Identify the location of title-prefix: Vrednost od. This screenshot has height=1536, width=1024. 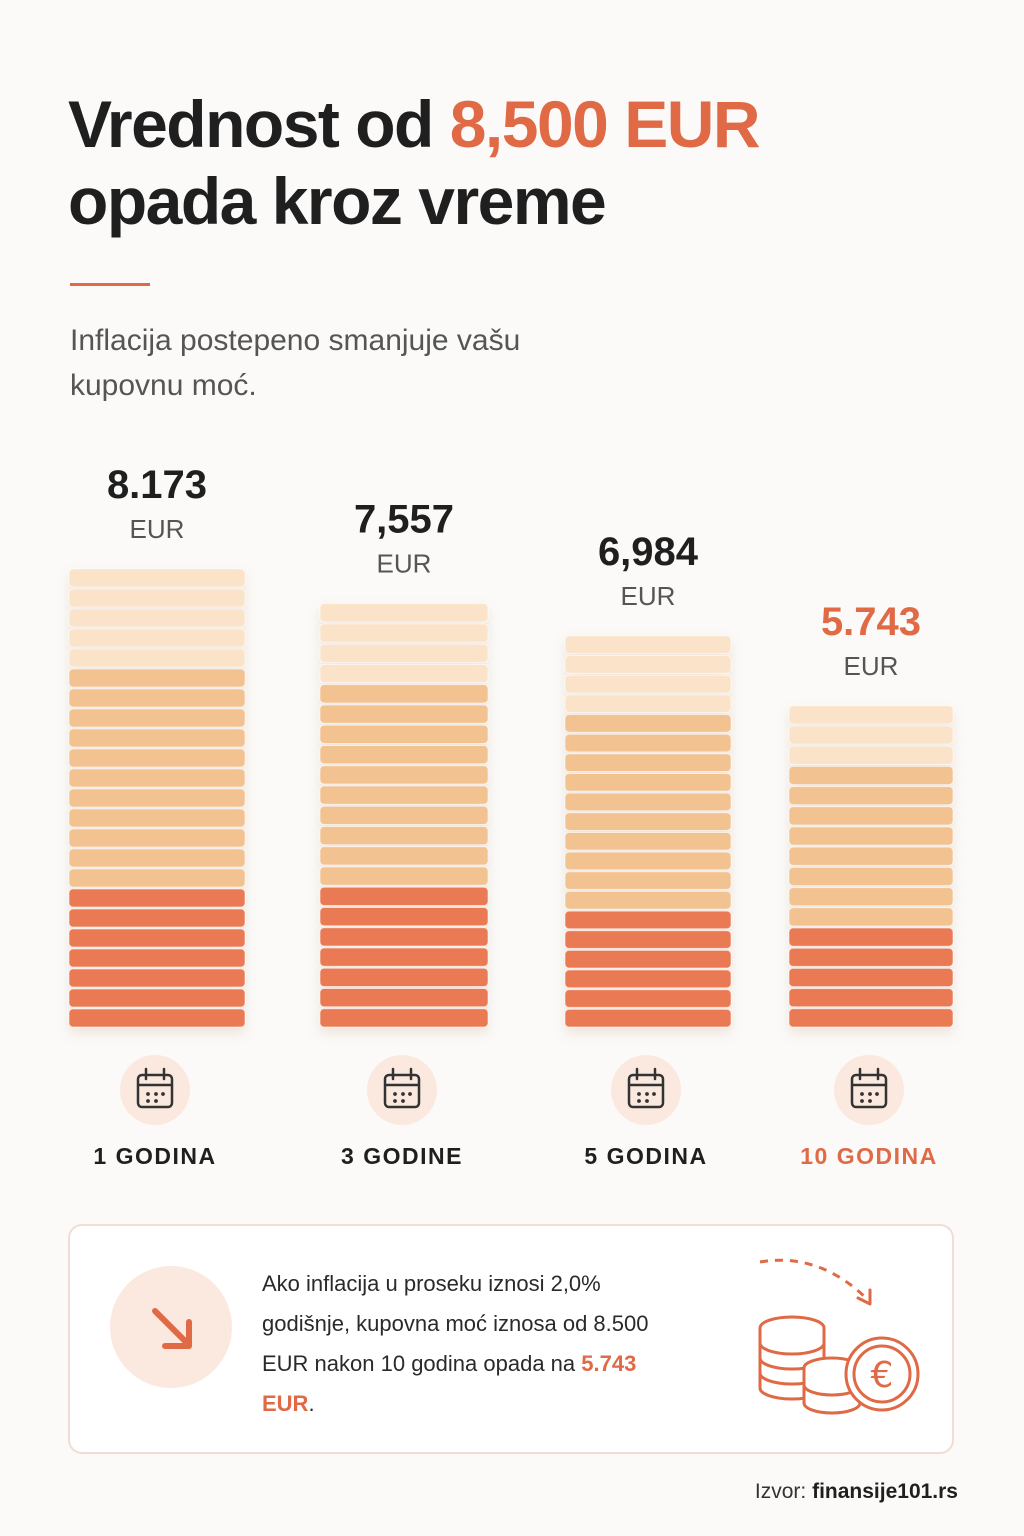
(259, 124).